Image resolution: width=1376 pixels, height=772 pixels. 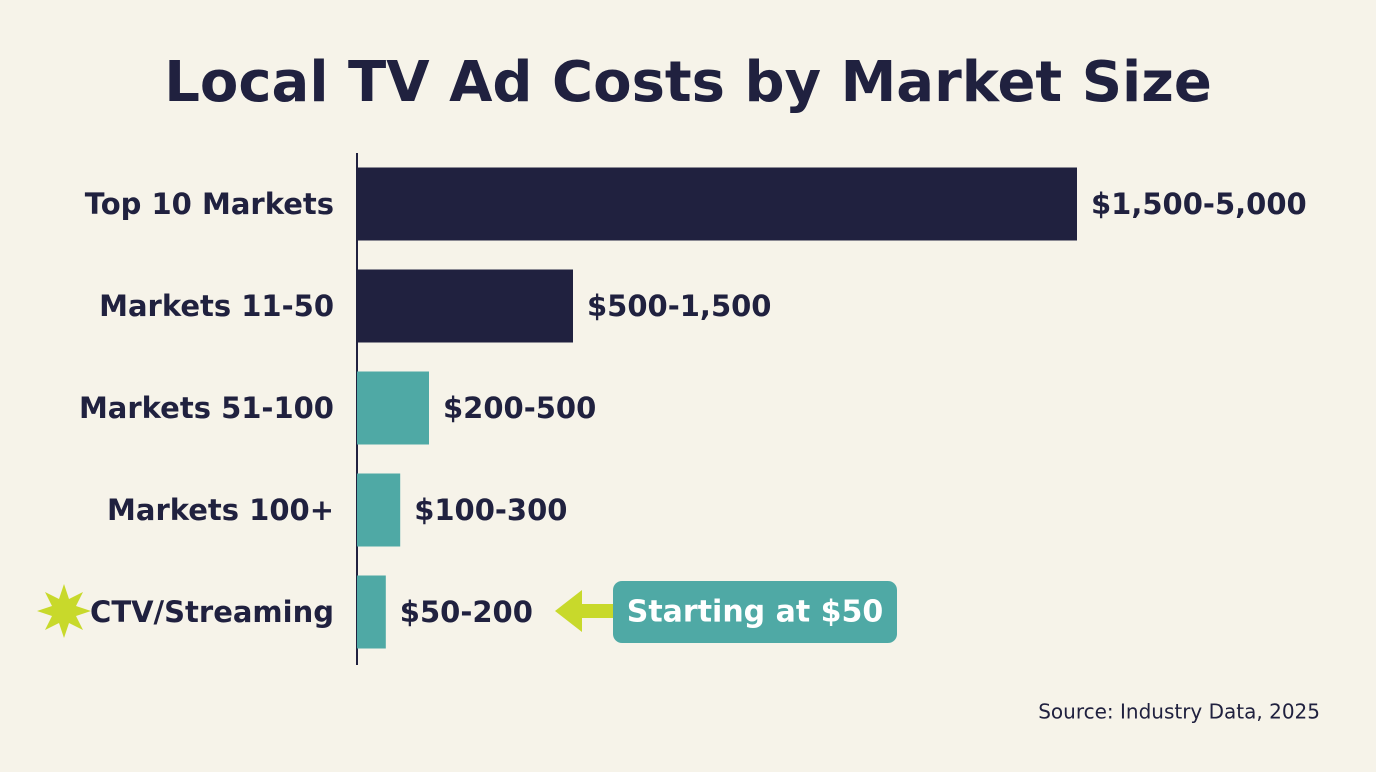 I want to click on annotation-text: Starting at $50, so click(x=755, y=612).